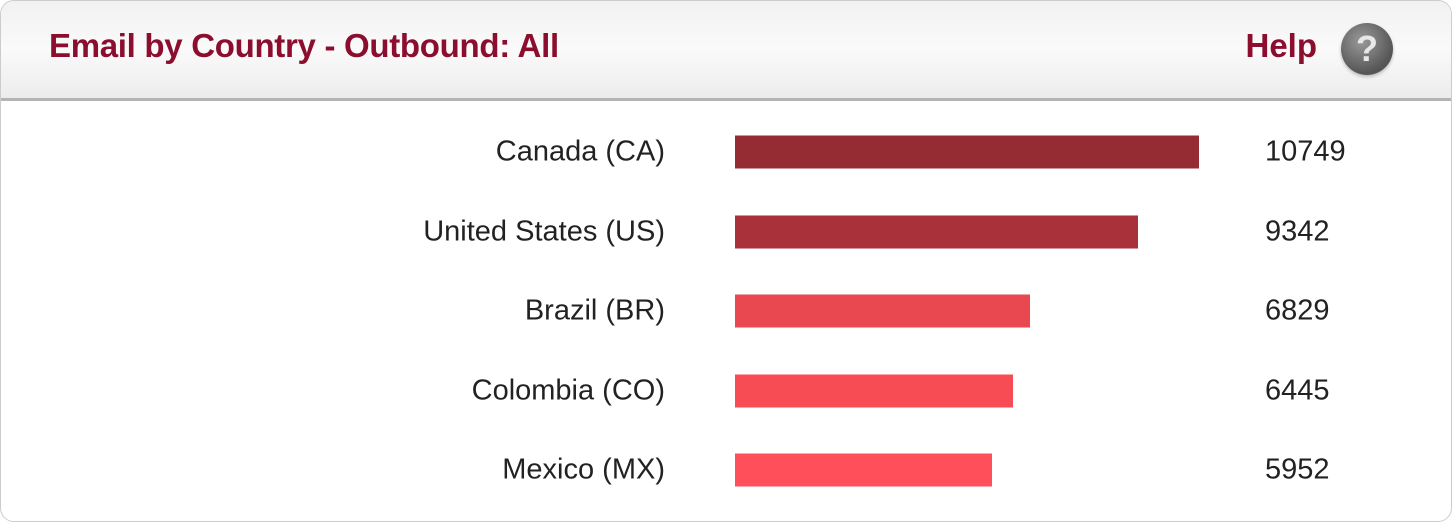 The image size is (1452, 522). Describe the element at coordinates (544, 231) in the screenshot. I see `category-label: United States (US)` at that location.